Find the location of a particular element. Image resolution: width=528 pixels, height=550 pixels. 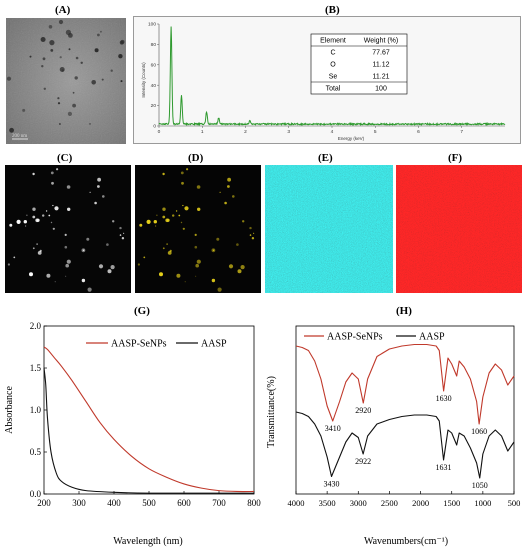

panel-label-f: (F) is located at coordinates (455, 158).